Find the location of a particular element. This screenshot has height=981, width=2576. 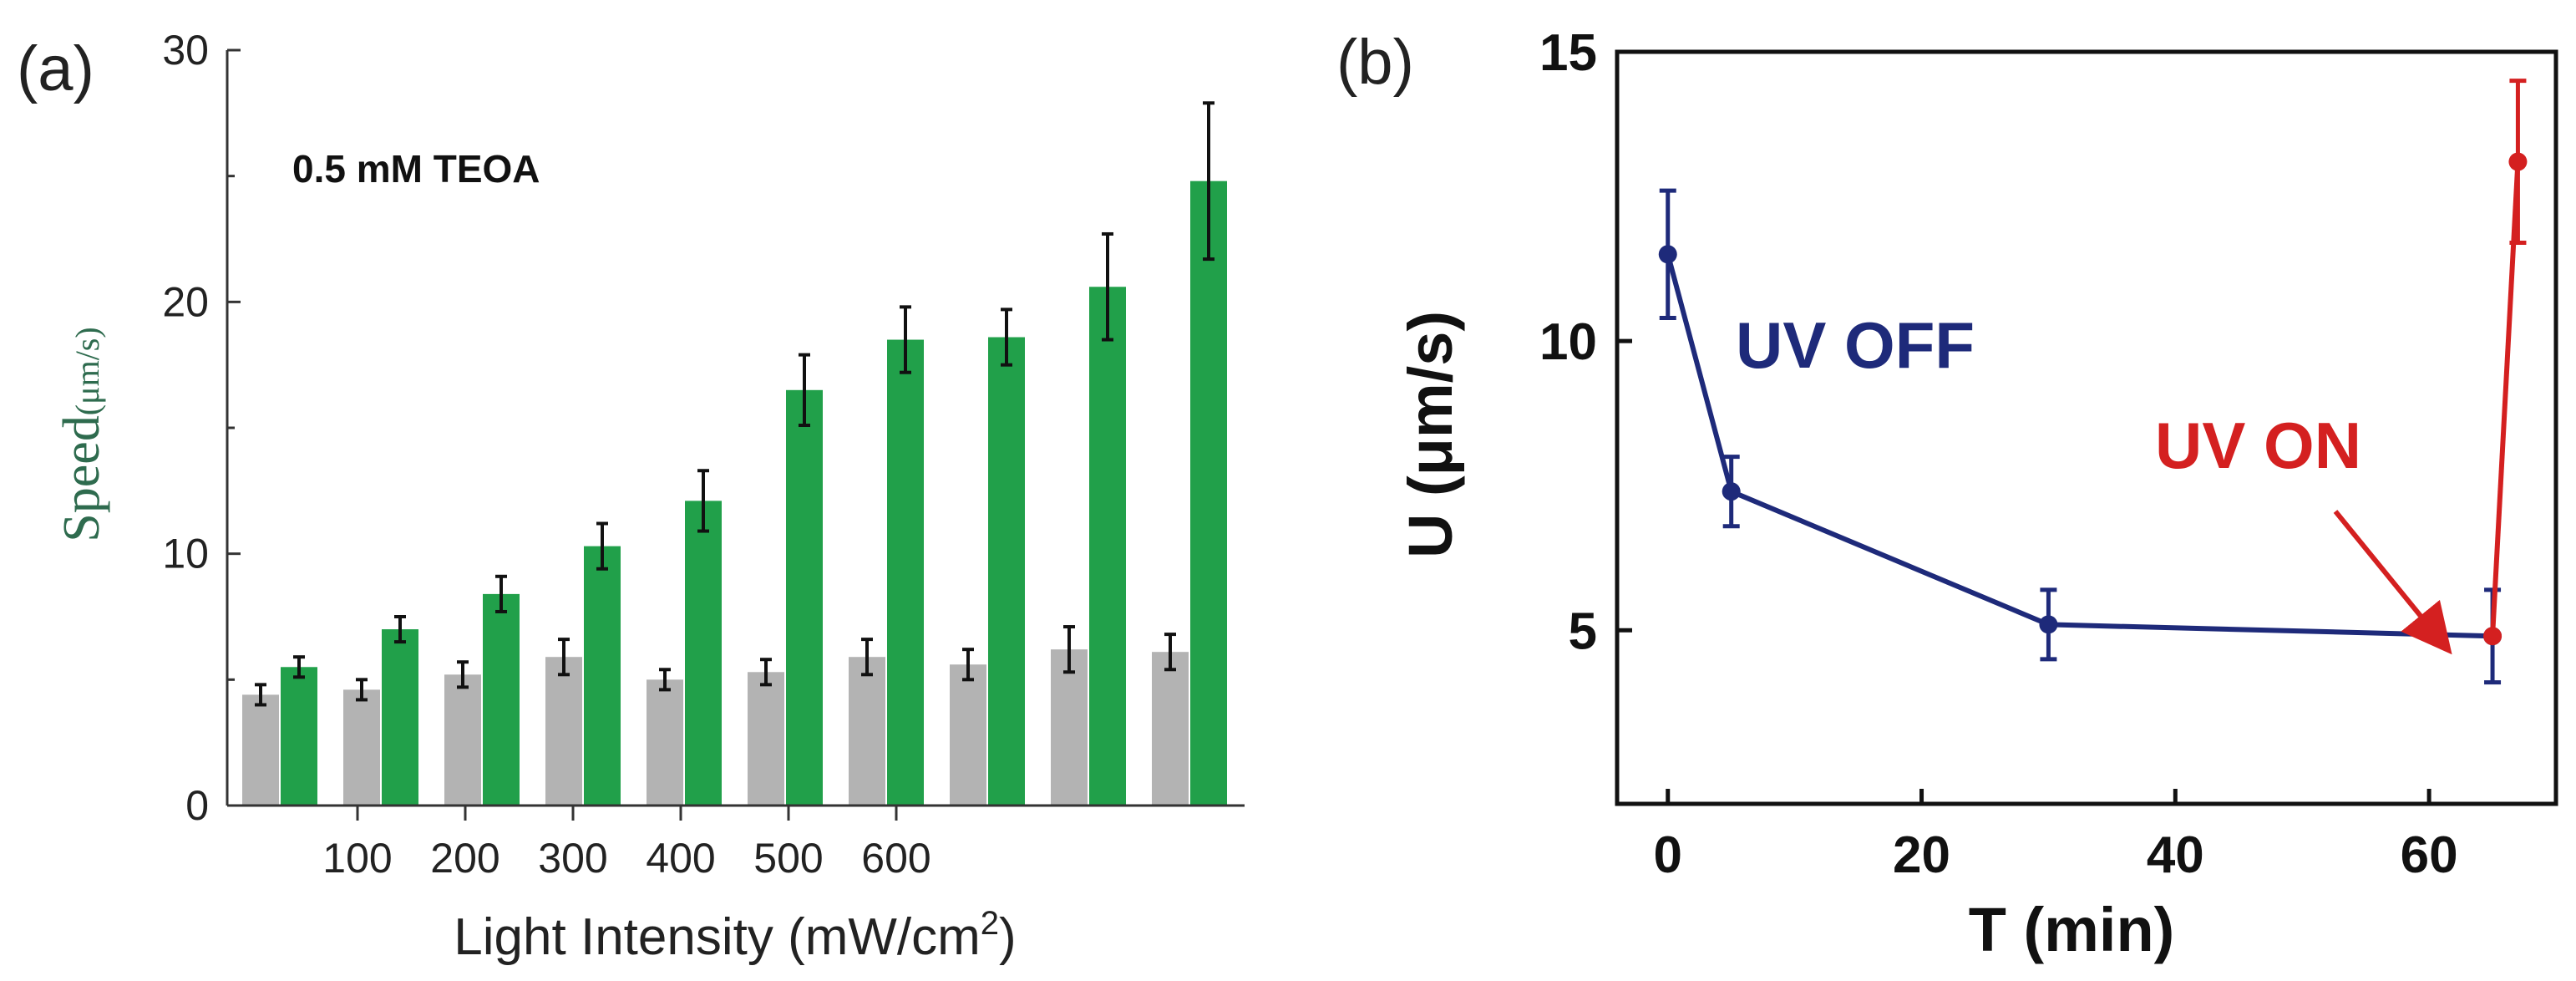

panel-a-x-tick-label: 400 is located at coordinates (680, 858).